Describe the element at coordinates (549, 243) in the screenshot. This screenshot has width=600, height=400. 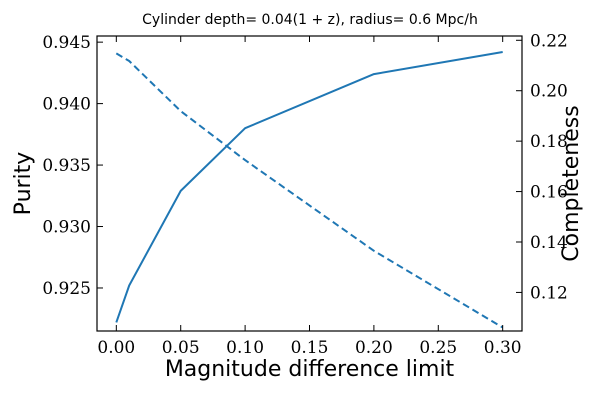
I see `y-right-tick-label: 0.14` at that location.